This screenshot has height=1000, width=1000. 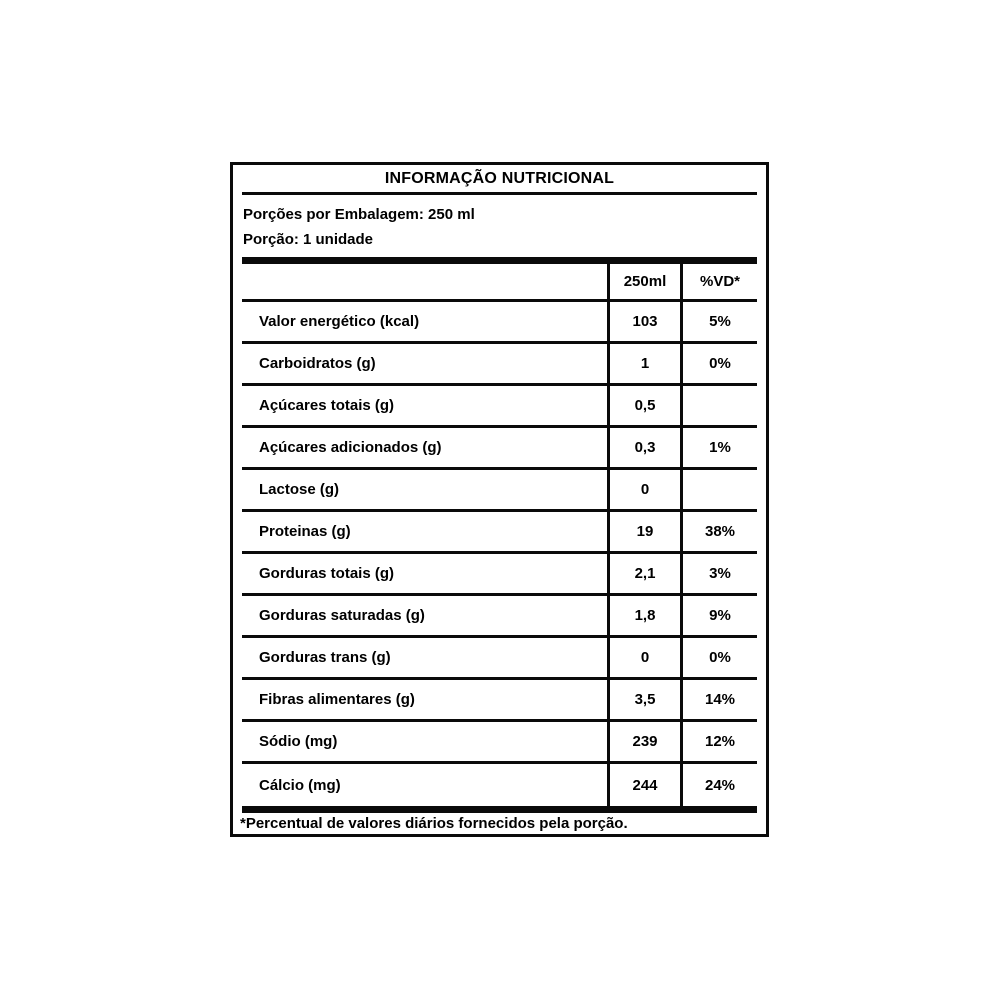 I want to click on table-row: Sódio (mg) 239 12%, so click(x=499, y=743).